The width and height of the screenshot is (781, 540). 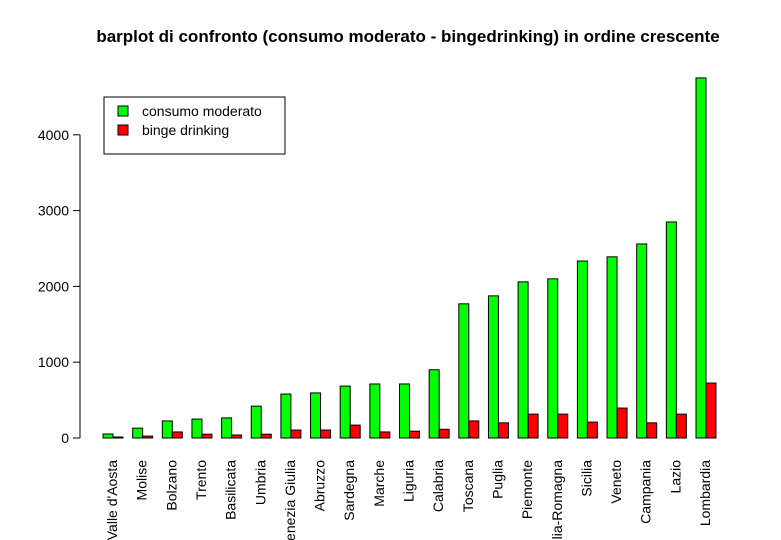 What do you see at coordinates (185, 130) in the screenshot?
I see `legend-label: binge drinking` at bounding box center [185, 130].